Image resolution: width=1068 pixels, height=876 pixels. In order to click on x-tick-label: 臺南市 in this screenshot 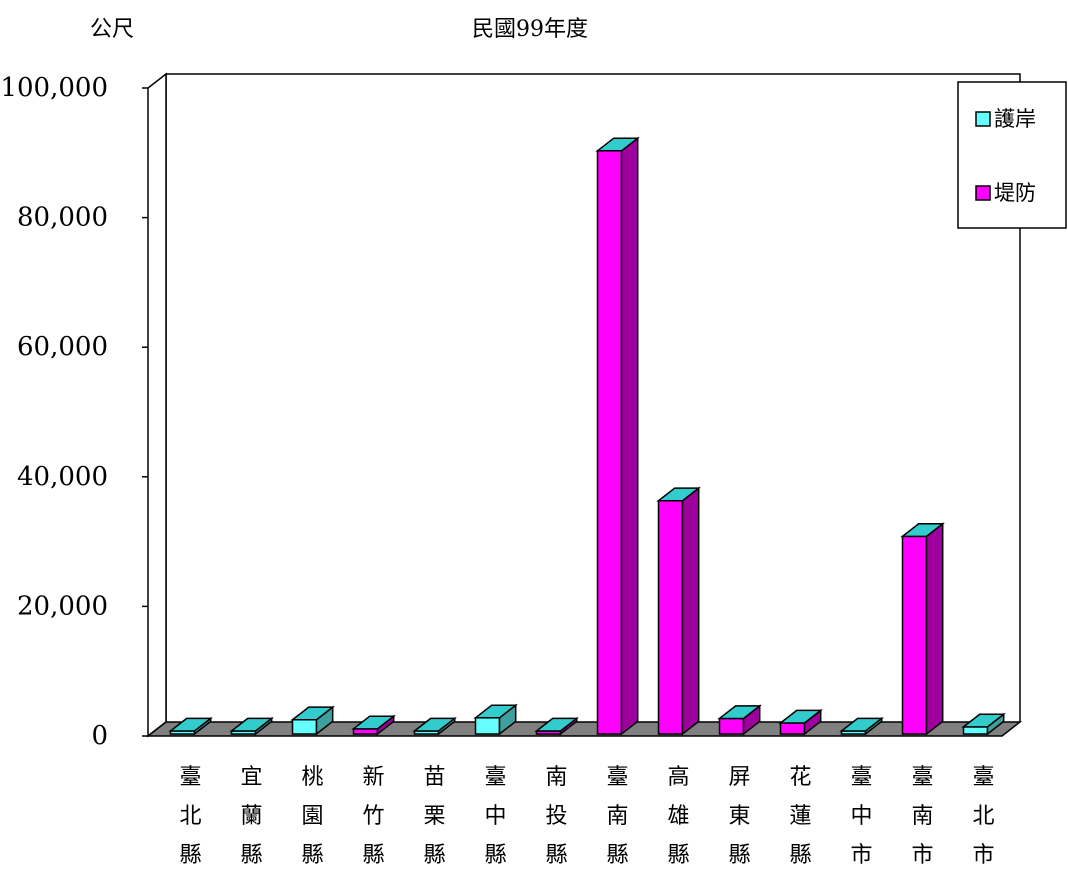, I will do `click(922, 816)`.